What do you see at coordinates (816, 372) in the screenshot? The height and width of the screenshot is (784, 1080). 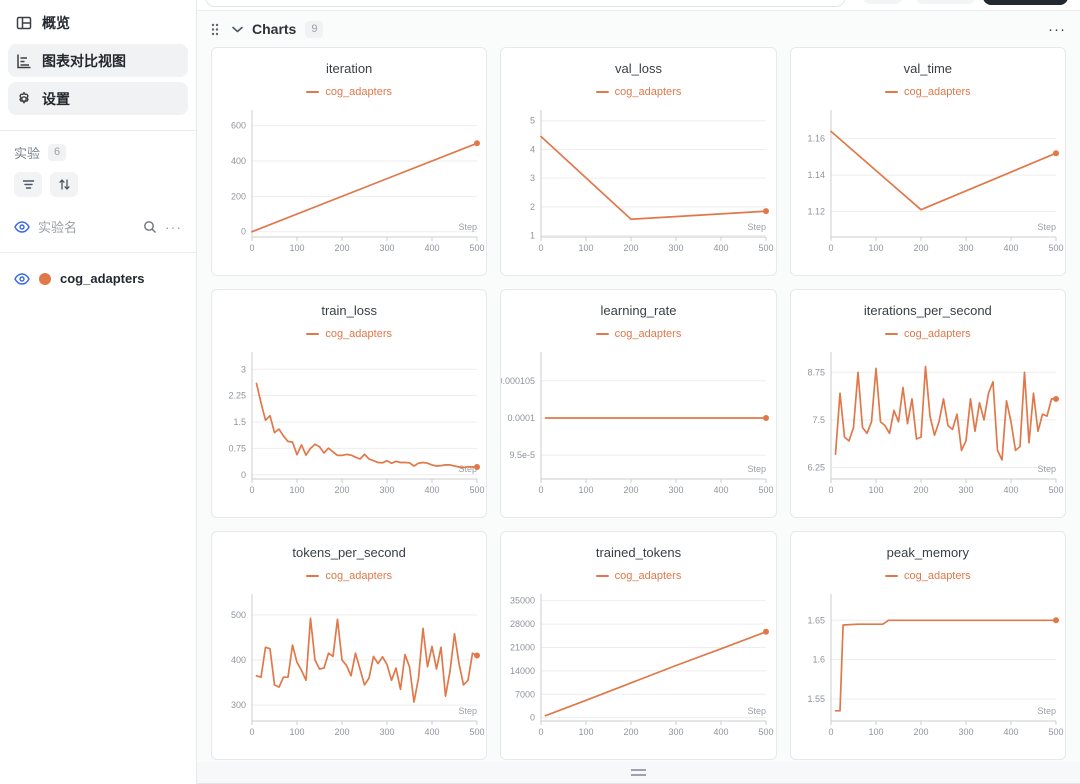 I see `svg-text: 8.75` at bounding box center [816, 372].